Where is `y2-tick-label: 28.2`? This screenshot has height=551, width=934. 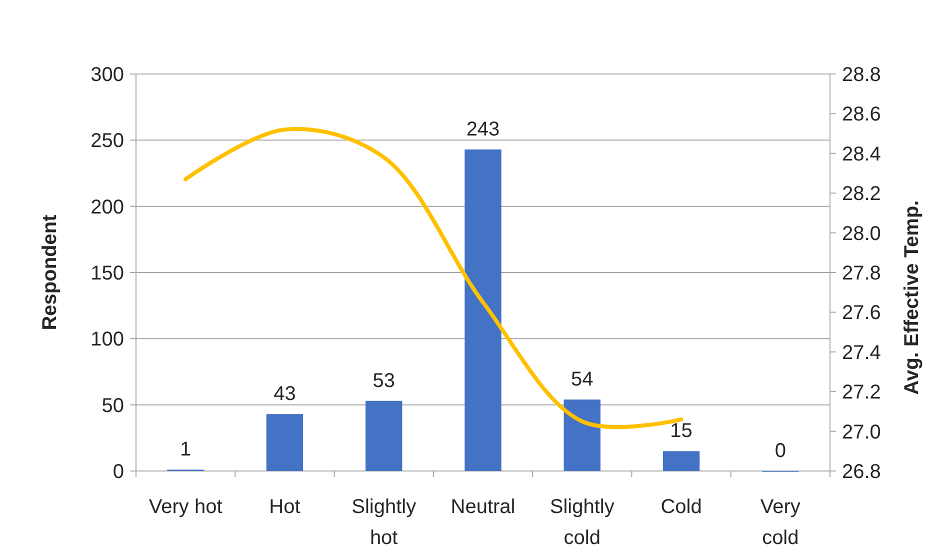 y2-tick-label: 28.2 is located at coordinates (861, 194).